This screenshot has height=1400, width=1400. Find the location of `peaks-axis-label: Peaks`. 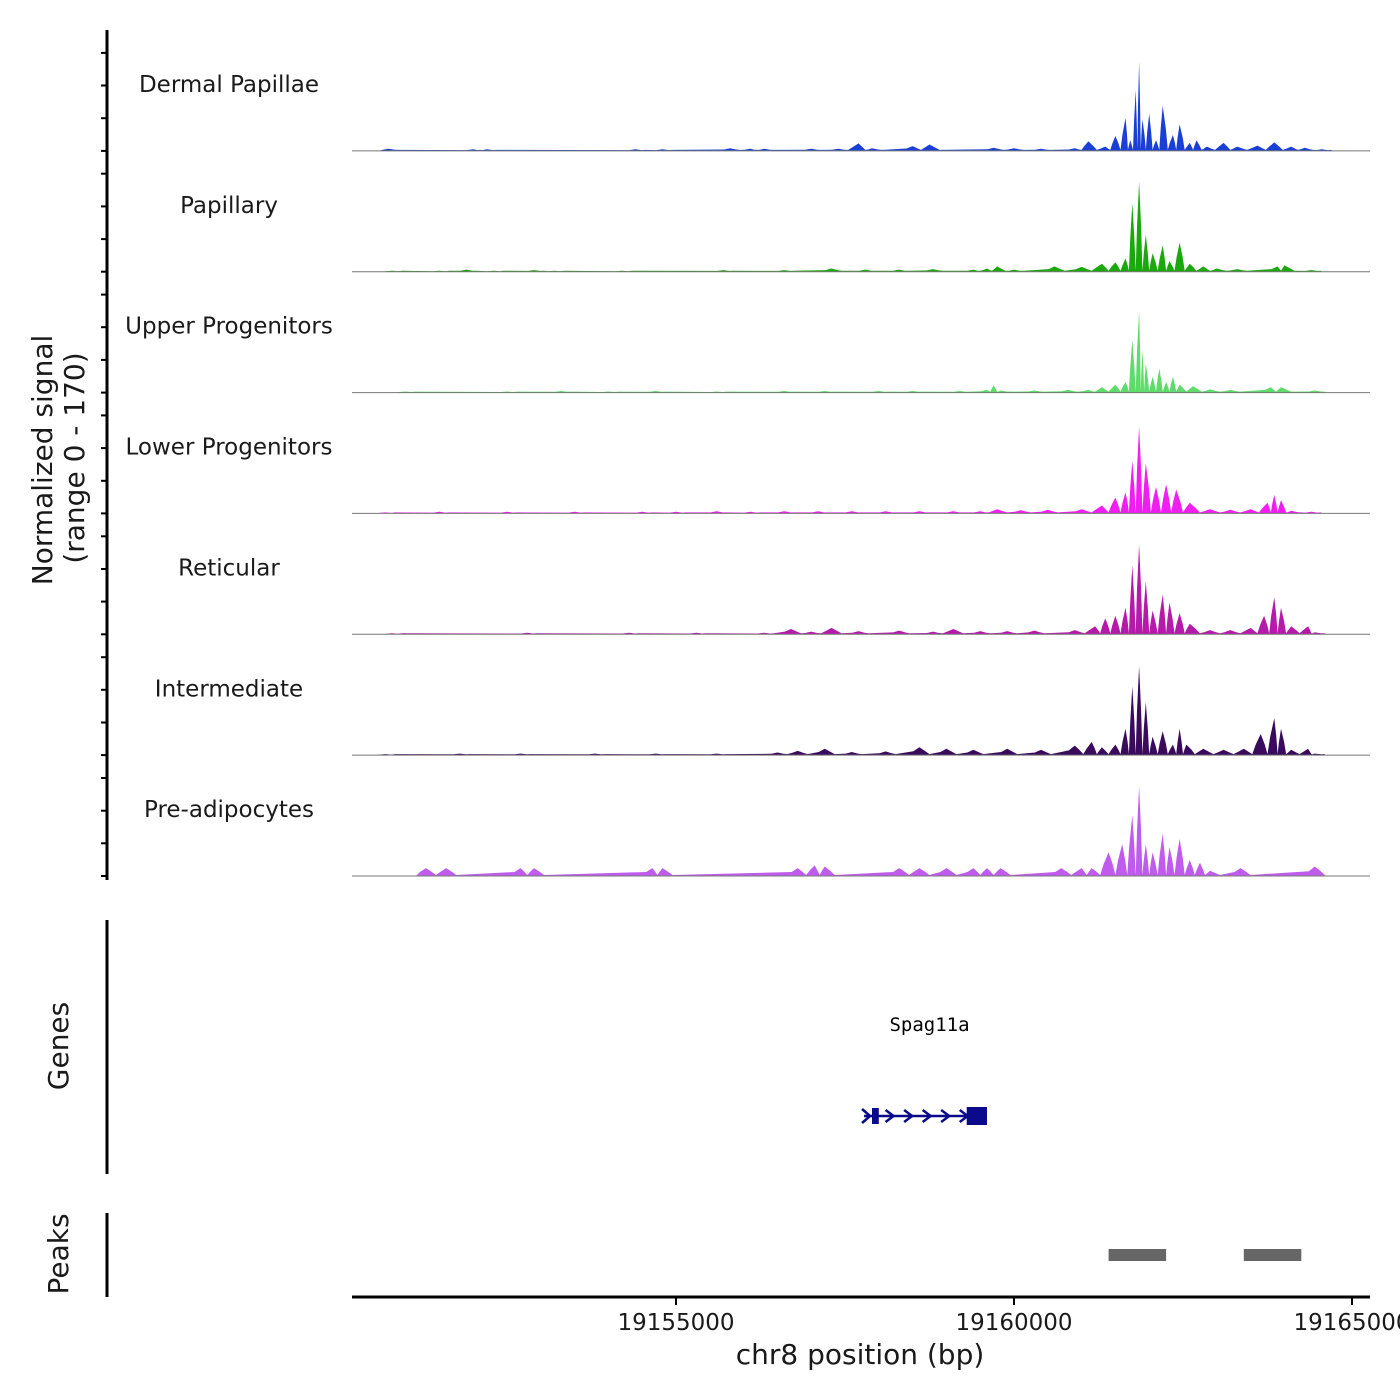

peaks-axis-label: Peaks is located at coordinates (58, 1253).